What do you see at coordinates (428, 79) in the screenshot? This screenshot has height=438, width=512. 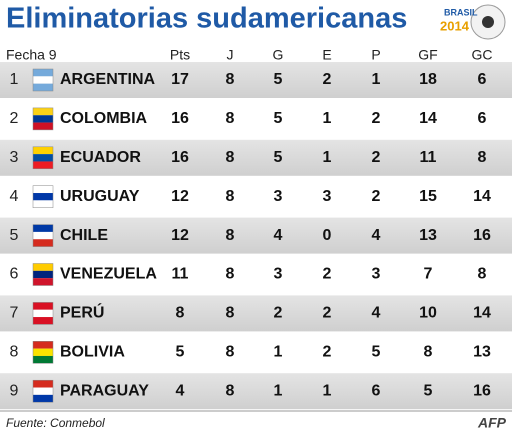 I see `stat-cell: 18` at bounding box center [428, 79].